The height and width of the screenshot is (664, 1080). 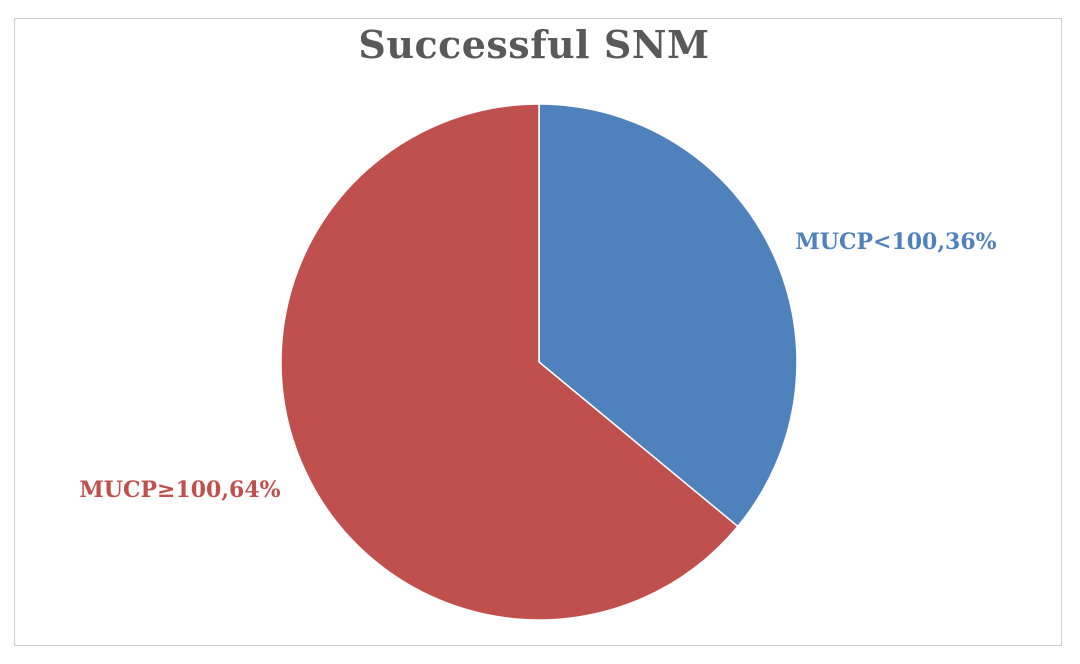 I want to click on slice-label-1: MUCP<100,36%, so click(x=895, y=242).